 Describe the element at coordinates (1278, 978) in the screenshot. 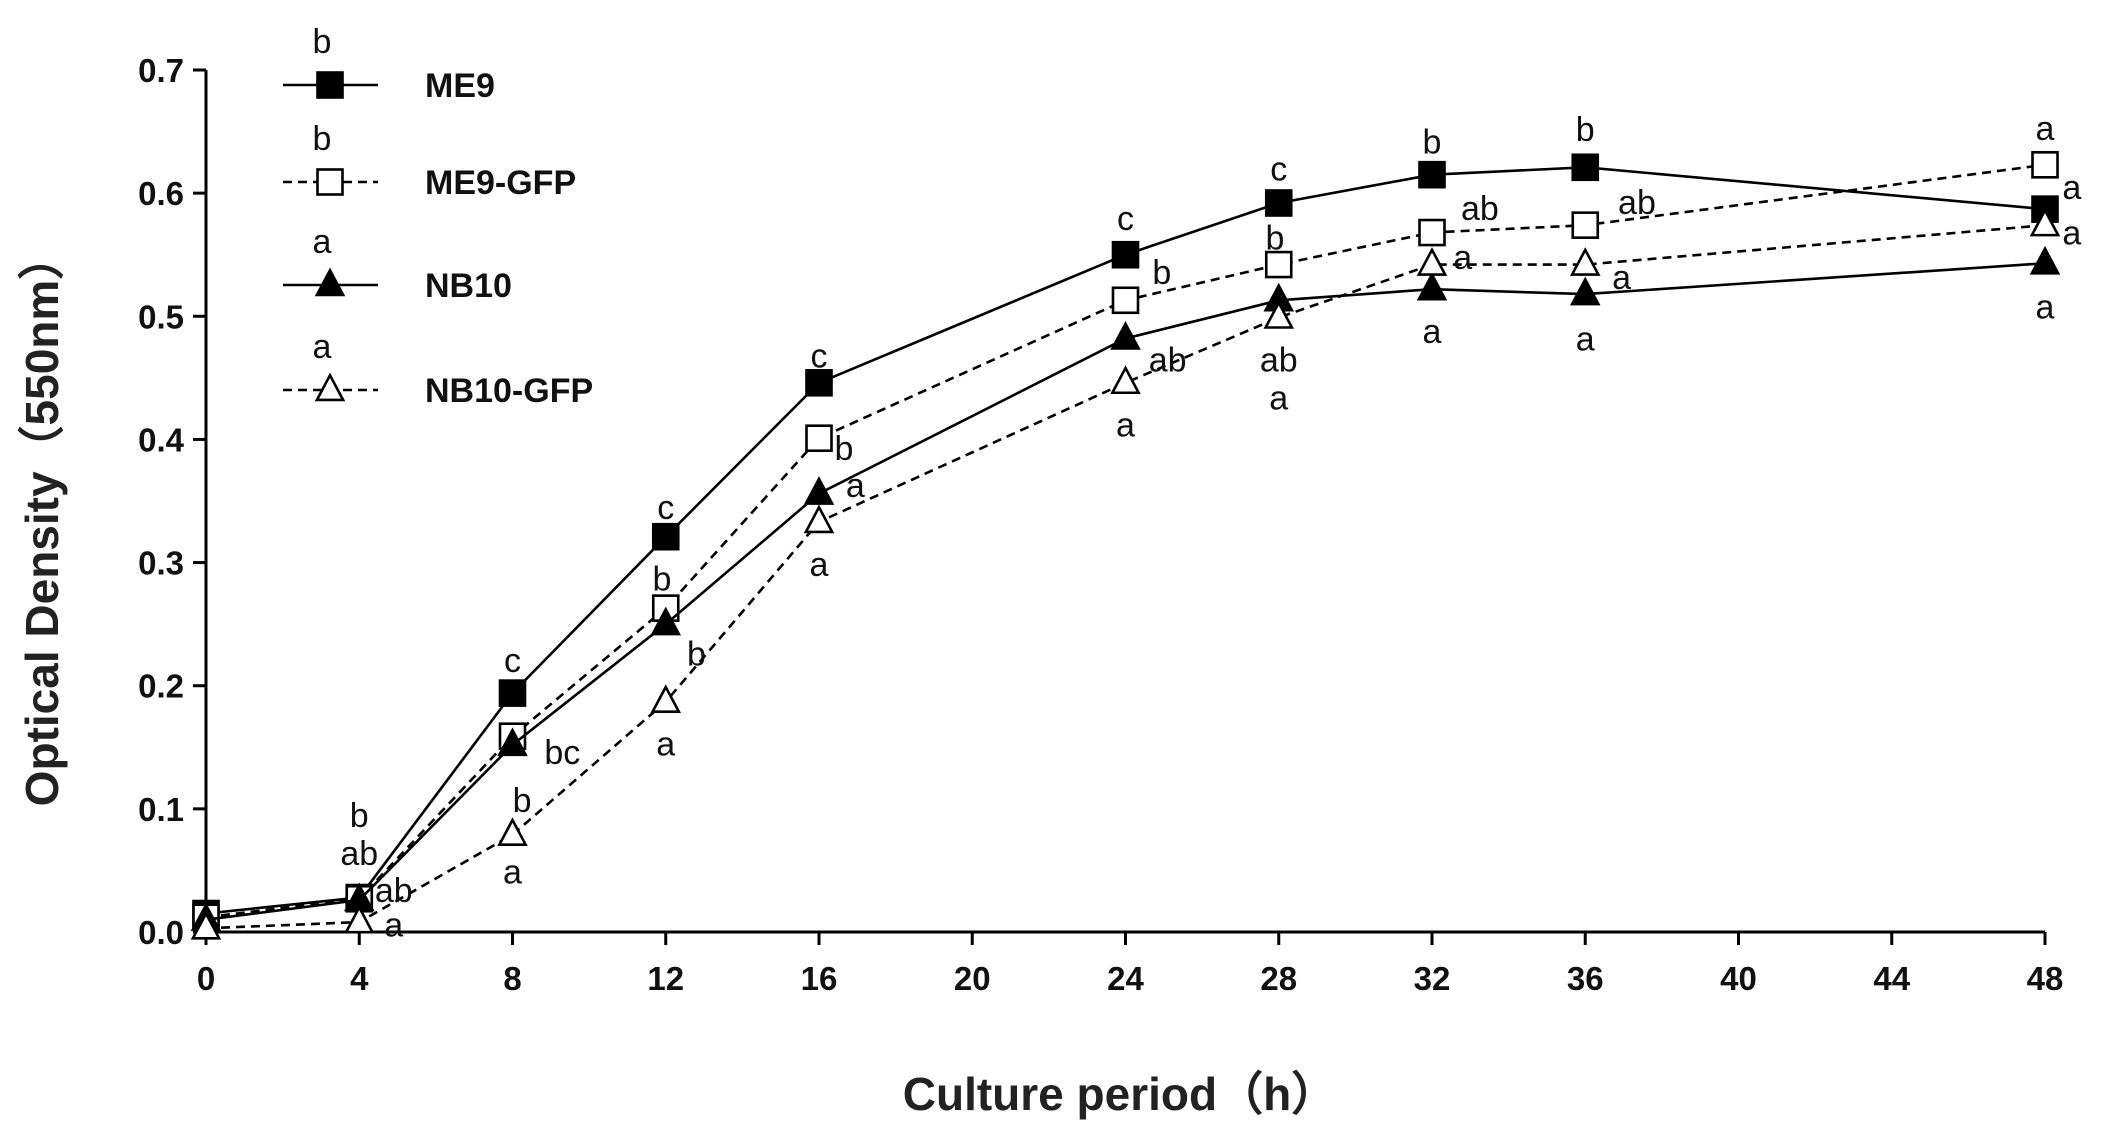

I see `x-tick-label: 28` at that location.